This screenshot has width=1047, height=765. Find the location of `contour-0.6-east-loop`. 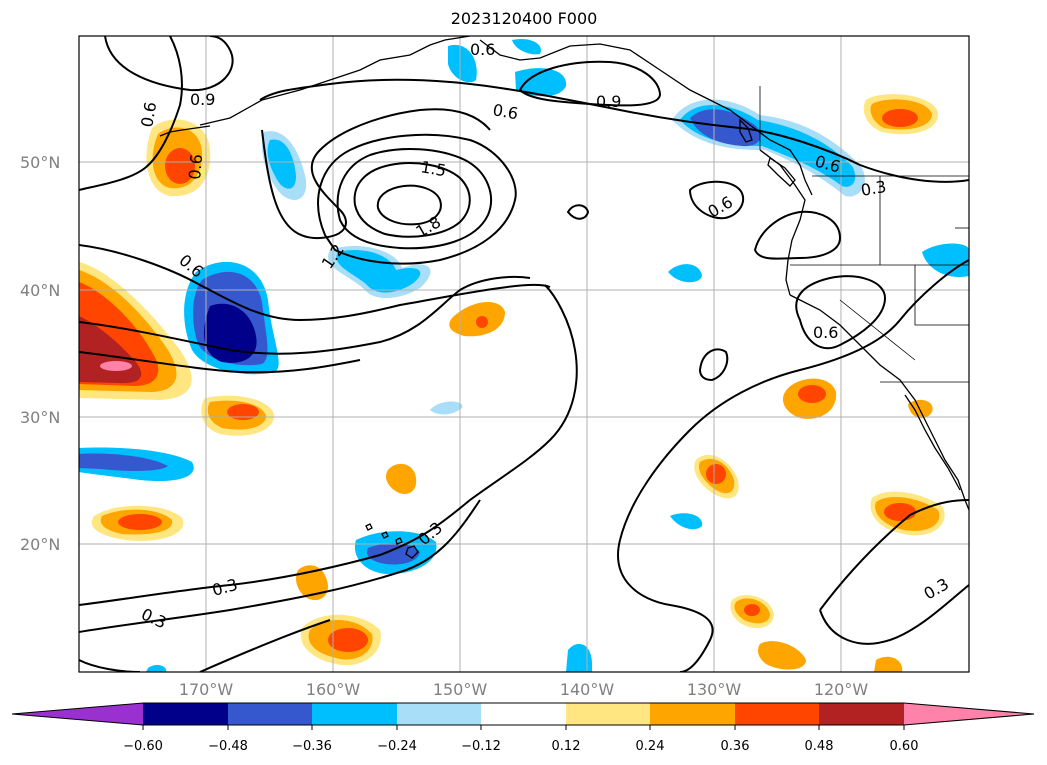

contour-0.6-east-loop is located at coordinates (797, 235).